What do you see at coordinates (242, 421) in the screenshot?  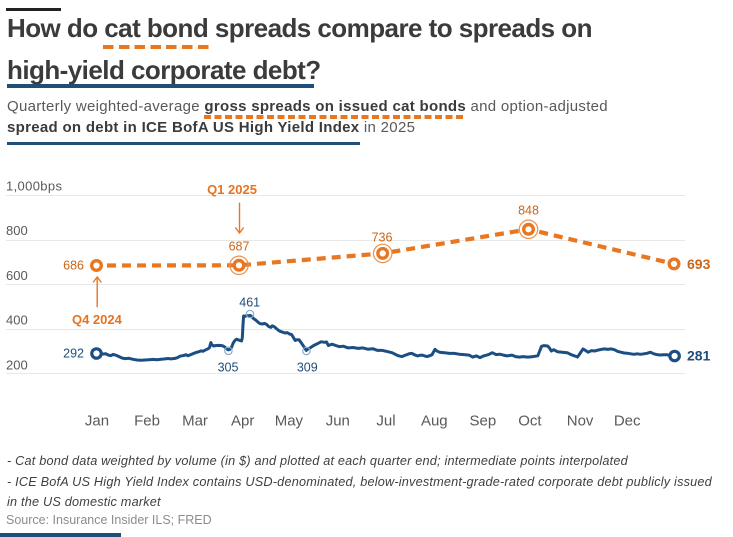 I see `svg-text: Apr` at bounding box center [242, 421].